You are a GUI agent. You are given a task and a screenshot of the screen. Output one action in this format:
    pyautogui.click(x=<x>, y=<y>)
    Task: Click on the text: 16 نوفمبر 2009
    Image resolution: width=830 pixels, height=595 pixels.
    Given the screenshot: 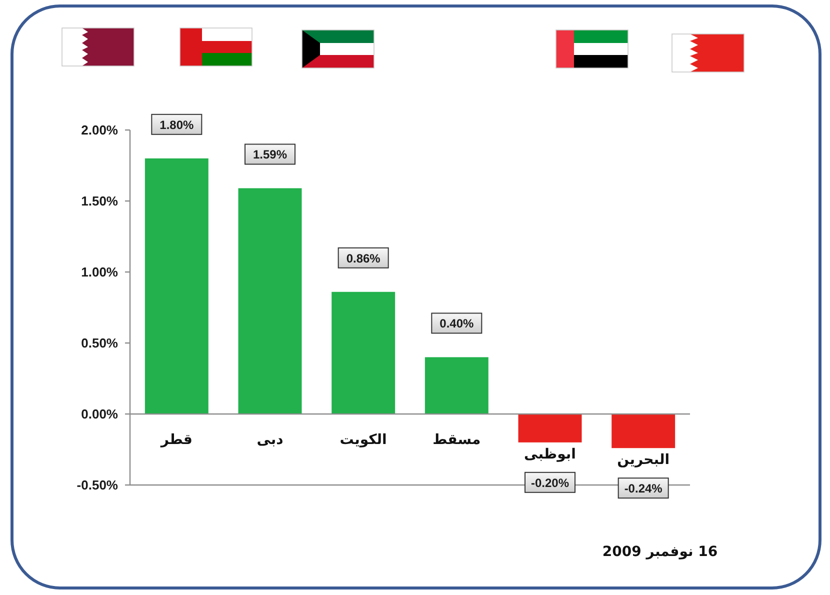 What is the action you would take?
    pyautogui.click(x=660, y=552)
    